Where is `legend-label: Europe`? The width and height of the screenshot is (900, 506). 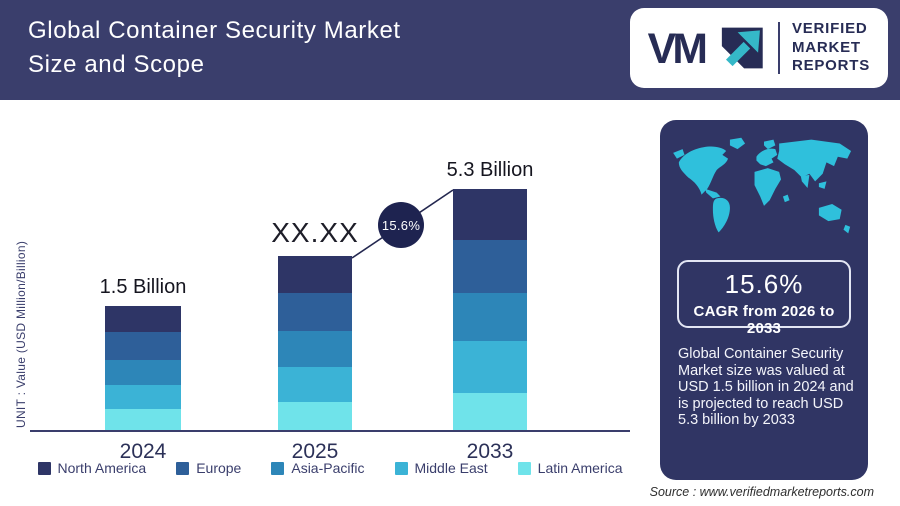 legend-label: Europe is located at coordinates (219, 468).